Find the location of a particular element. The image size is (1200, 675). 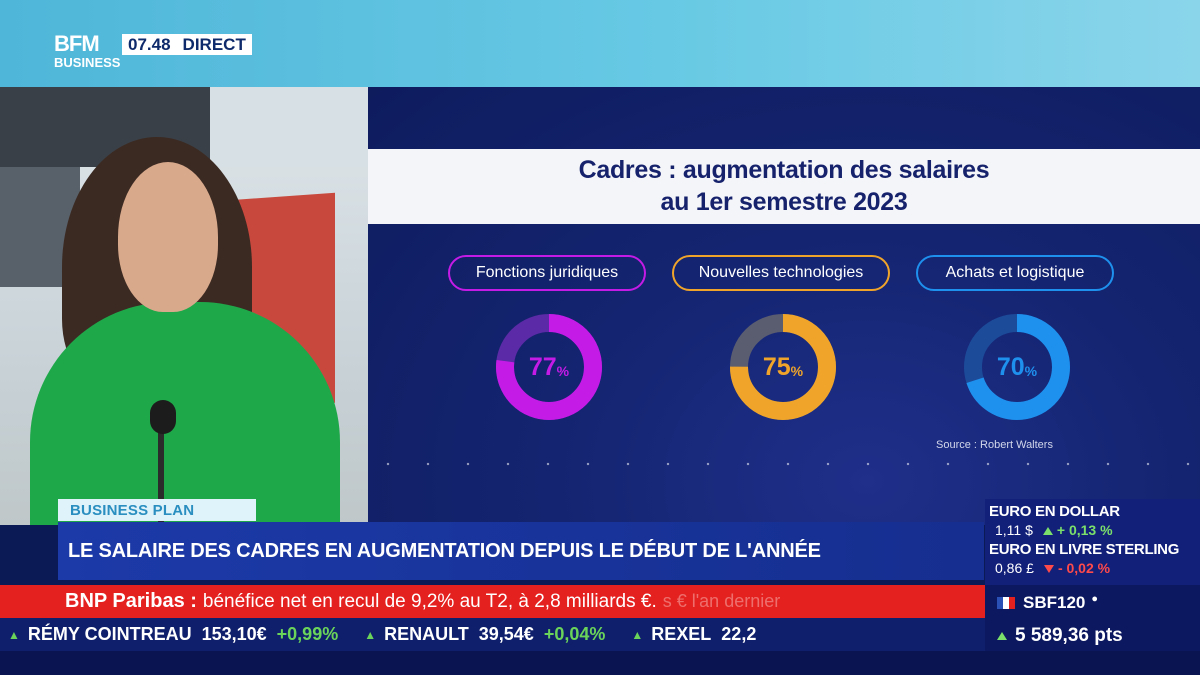

channel-logo: BFM BUSINESS is located at coordinates (87, 50).